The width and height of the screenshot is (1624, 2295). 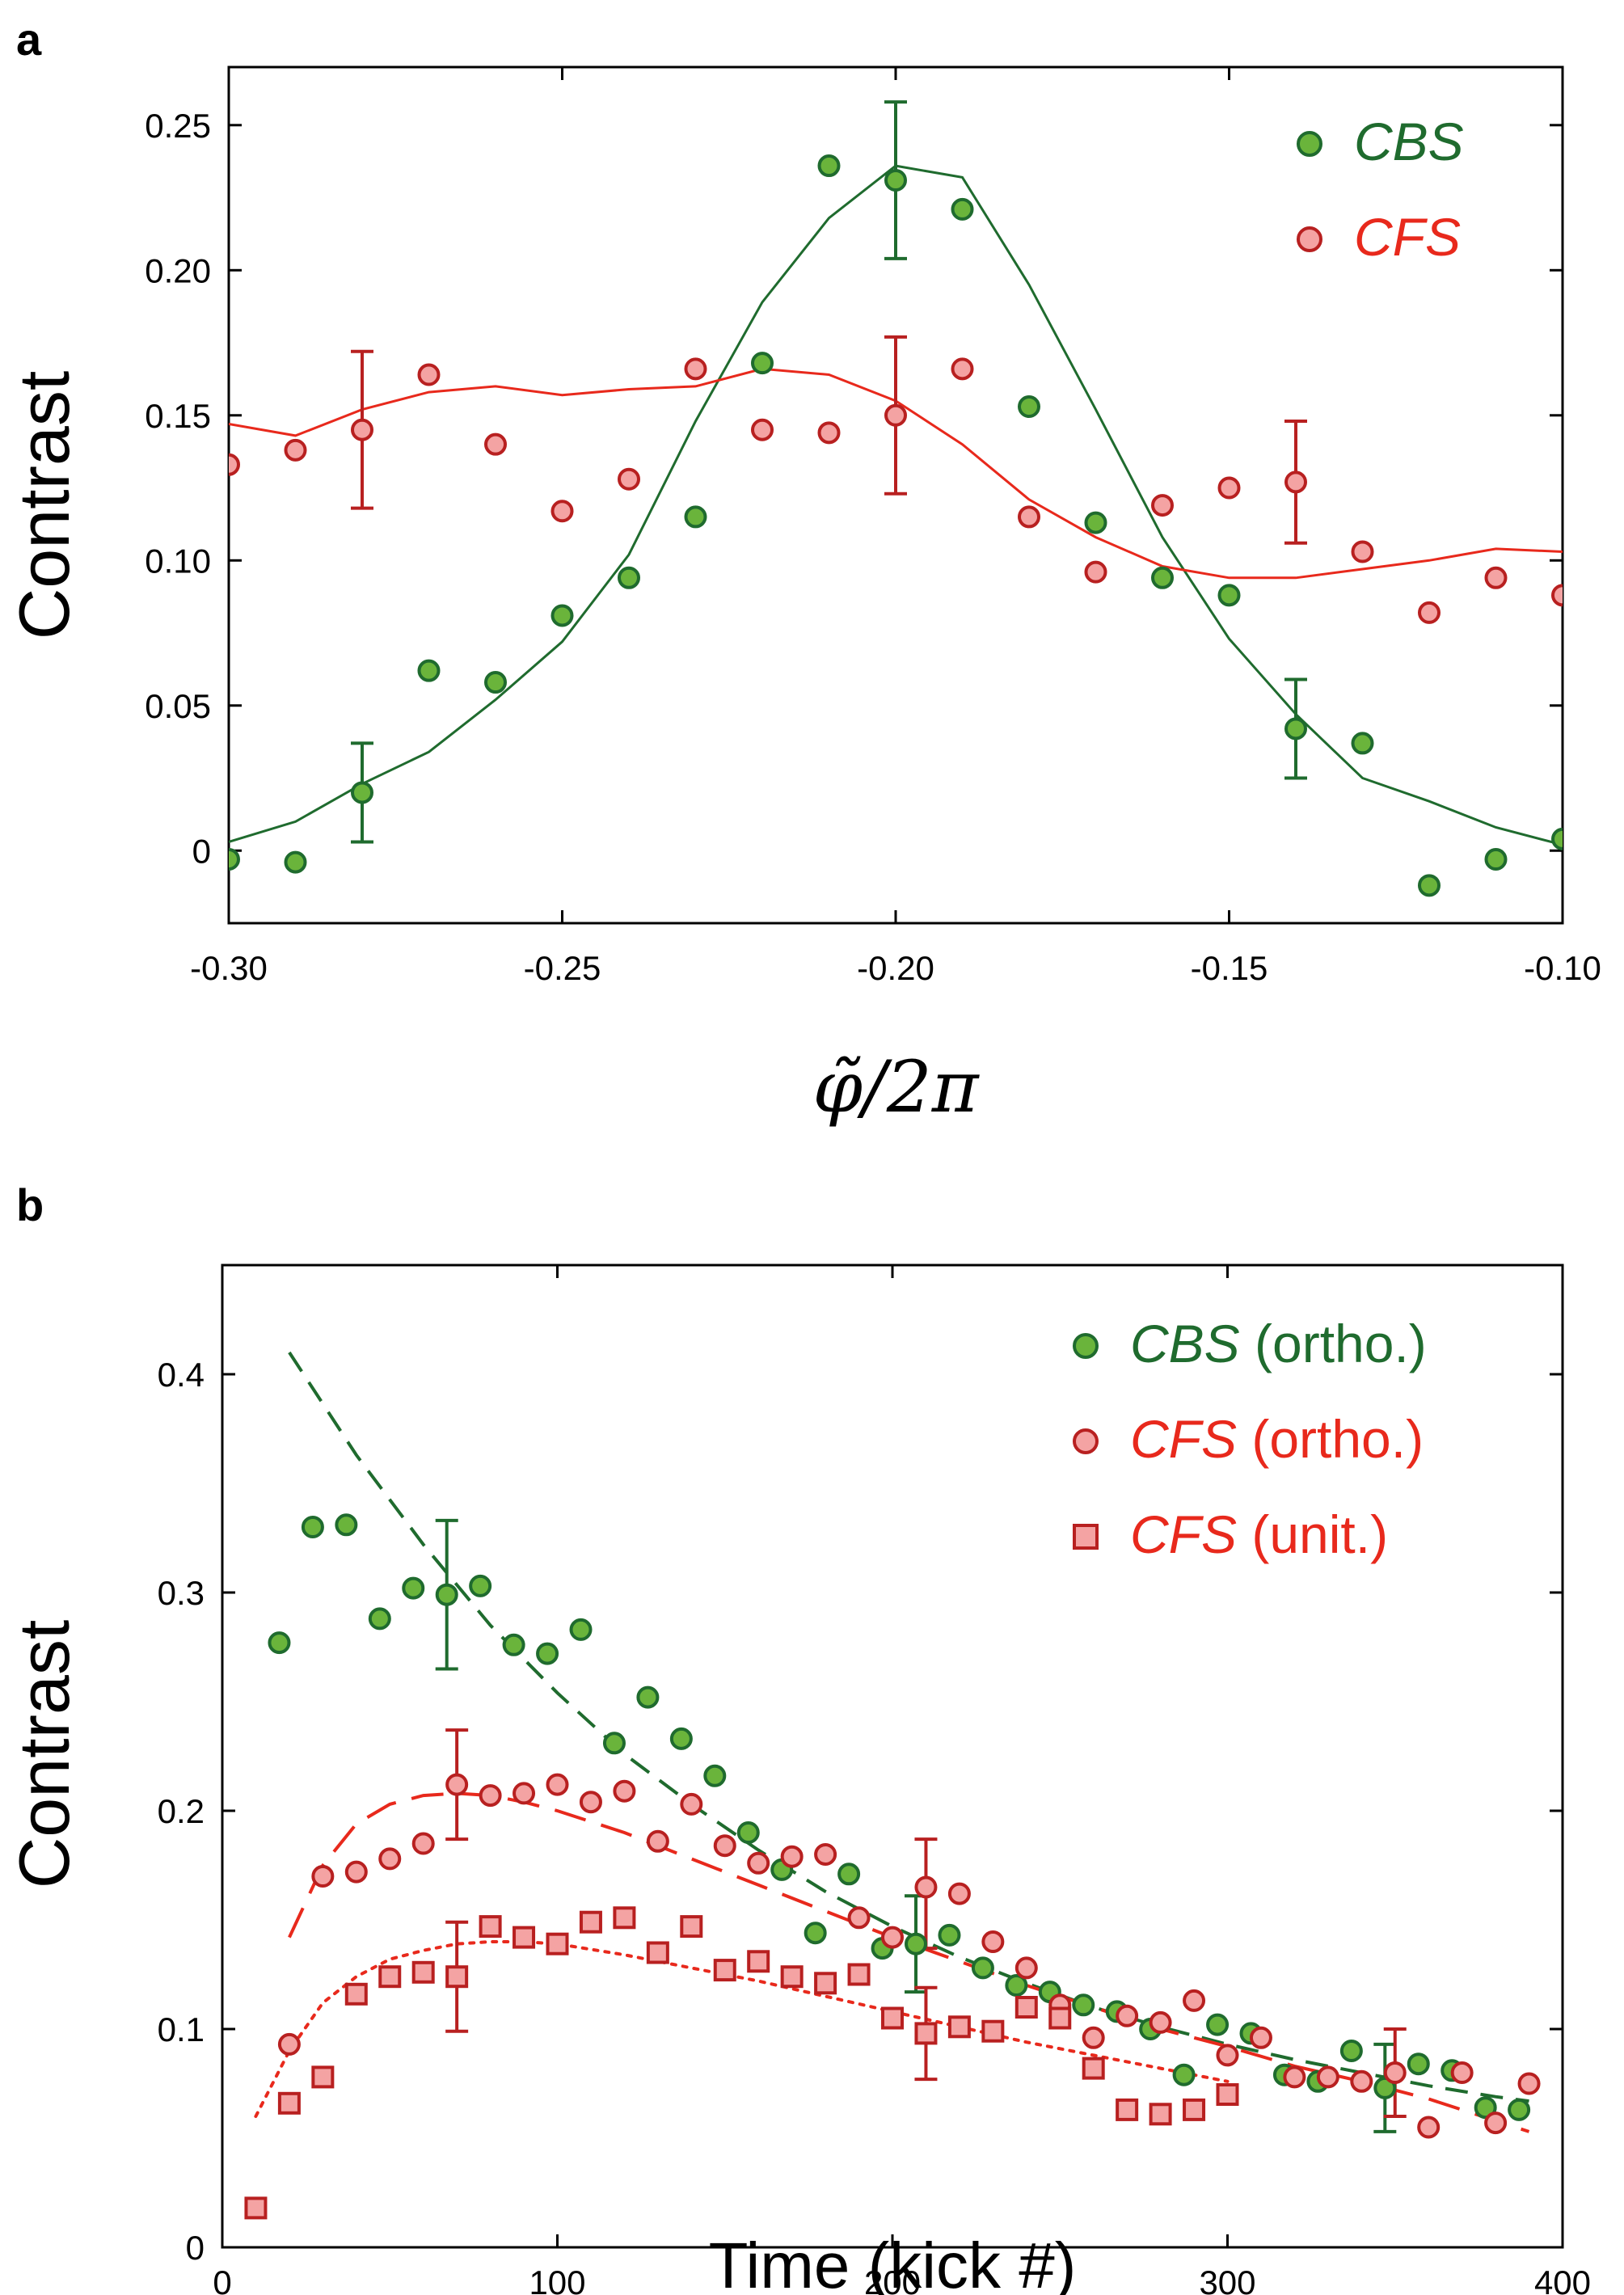 What do you see at coordinates (1278, 1343) in the screenshot?
I see `legend-label: CBS (ortho.)` at bounding box center [1278, 1343].